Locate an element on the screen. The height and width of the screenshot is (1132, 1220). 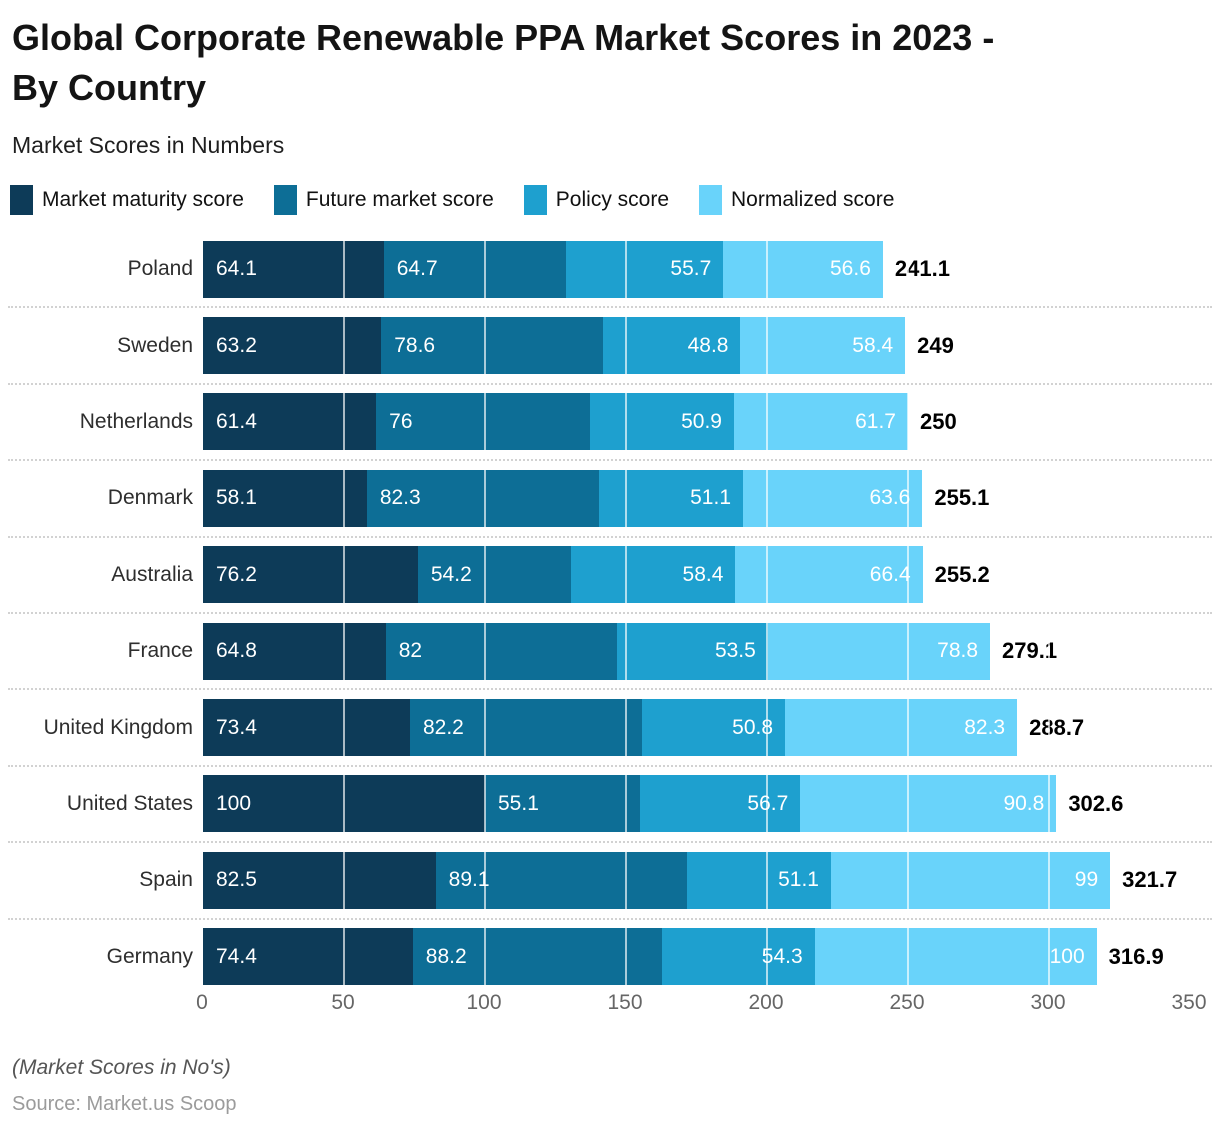
segment-value-label: 64.1 is located at coordinates (236, 269).